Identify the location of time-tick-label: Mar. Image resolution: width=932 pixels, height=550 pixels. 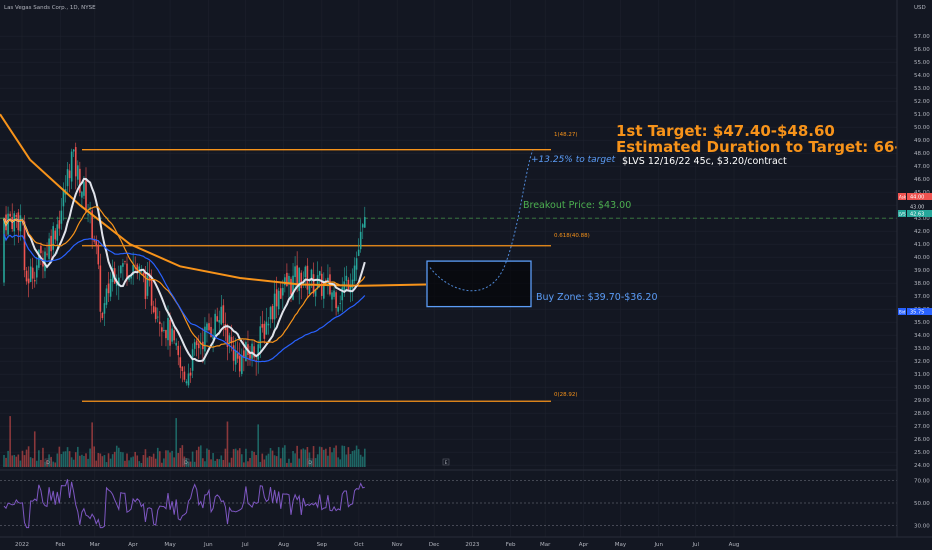
(95, 545).